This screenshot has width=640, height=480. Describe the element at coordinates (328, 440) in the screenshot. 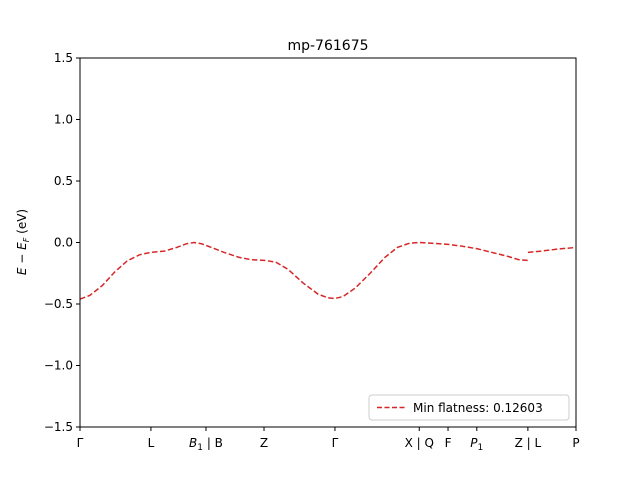

I see `x-ticks: Γ L B1 | B Z Γ X | Q F P1 Z | L P` at that location.